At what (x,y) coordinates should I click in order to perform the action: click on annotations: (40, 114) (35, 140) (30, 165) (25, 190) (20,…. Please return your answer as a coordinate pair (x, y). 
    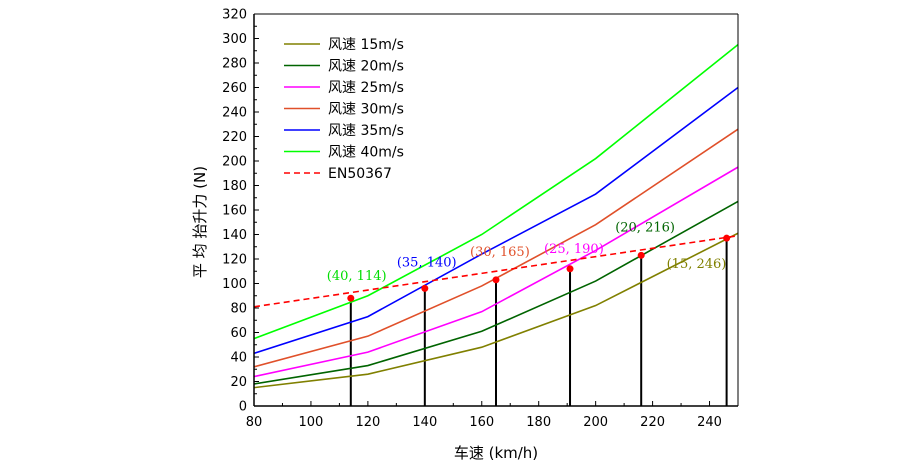
    Looking at the image, I should click on (529, 261).